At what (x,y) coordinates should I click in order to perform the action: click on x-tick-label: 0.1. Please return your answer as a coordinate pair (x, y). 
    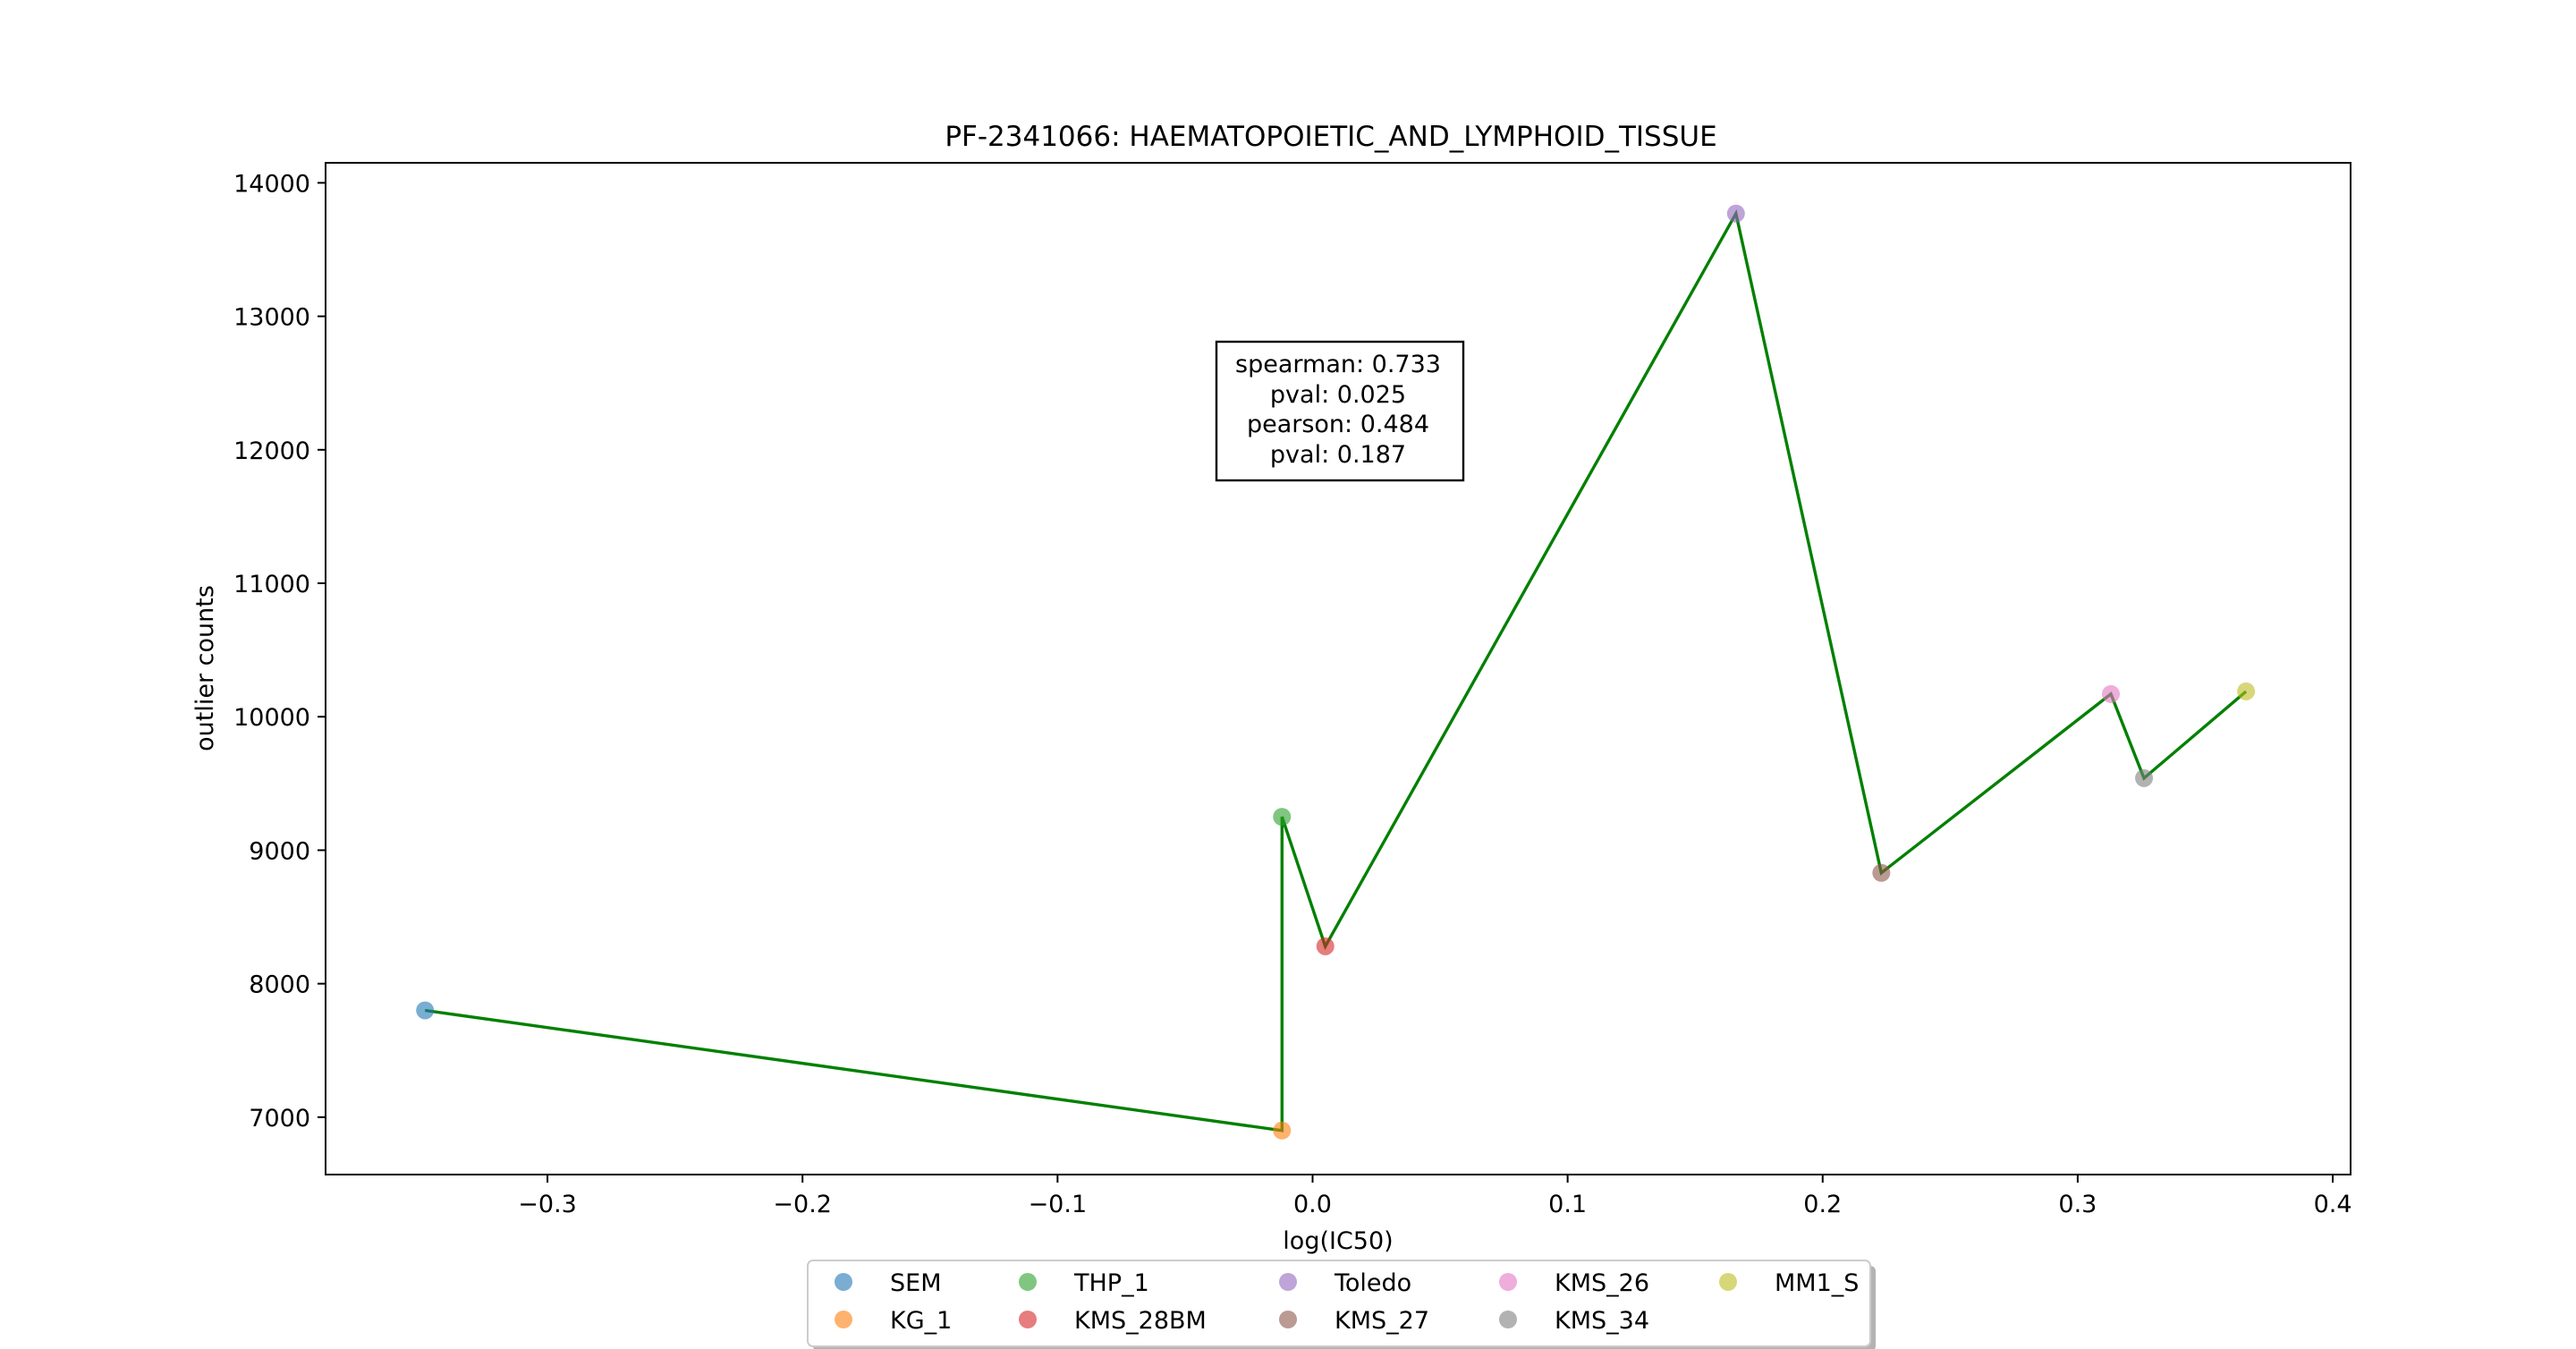
    Looking at the image, I should click on (1567, 1204).